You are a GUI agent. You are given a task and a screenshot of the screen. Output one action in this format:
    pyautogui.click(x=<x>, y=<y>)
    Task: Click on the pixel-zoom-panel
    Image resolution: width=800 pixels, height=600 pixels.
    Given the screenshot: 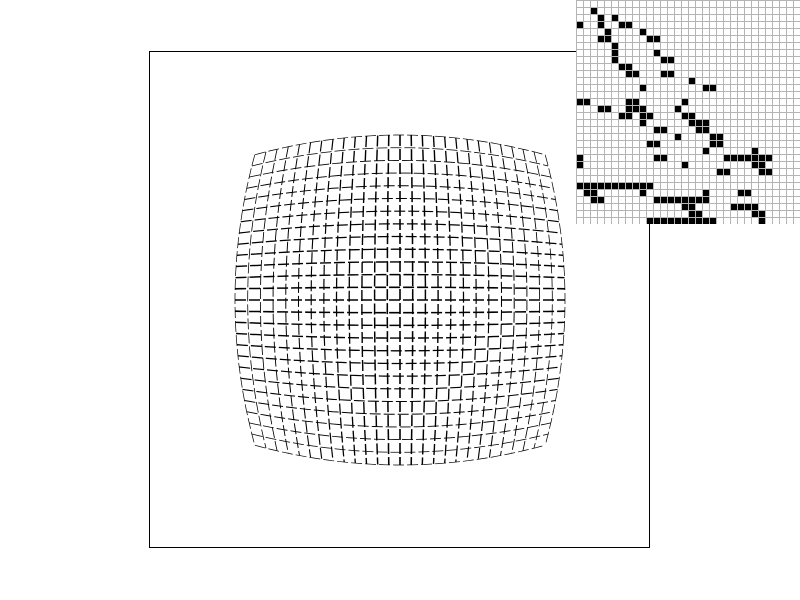 What is the action you would take?
    pyautogui.click(x=688, y=112)
    